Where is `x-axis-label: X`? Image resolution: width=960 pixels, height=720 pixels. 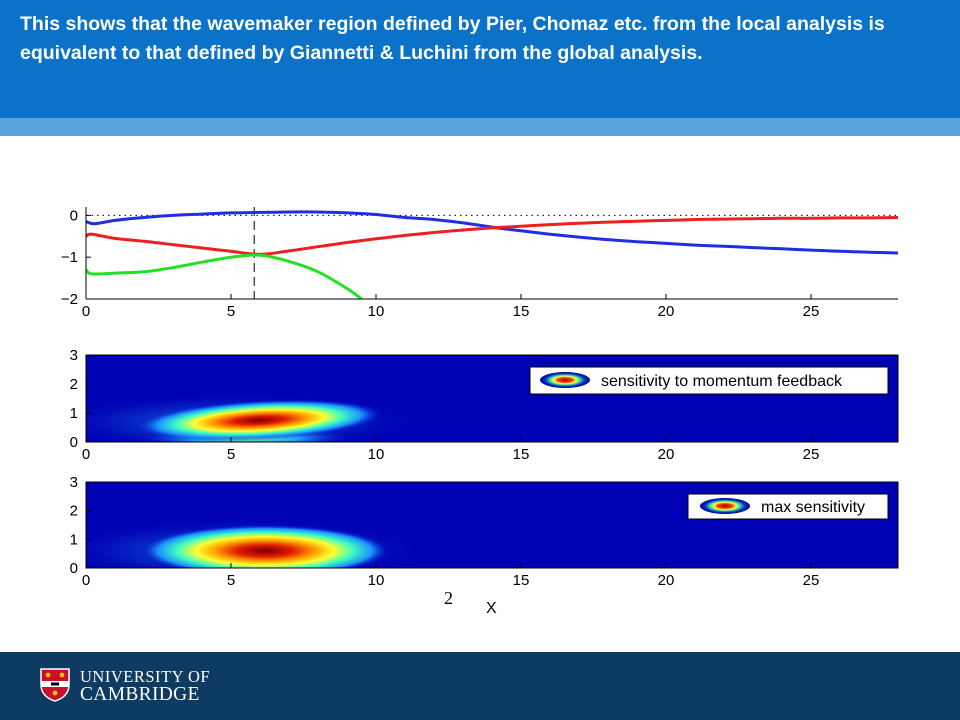
x-axis-label: X is located at coordinates (491, 608).